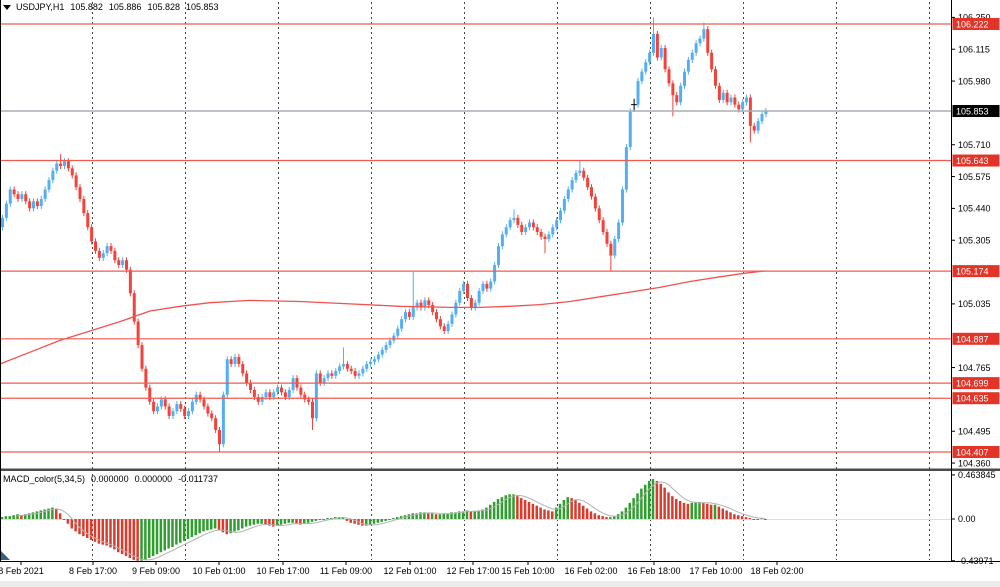 The height and width of the screenshot is (587, 1000). What do you see at coordinates (974, 49) in the screenshot?
I see `price-tick-label: 106.115` at bounding box center [974, 49].